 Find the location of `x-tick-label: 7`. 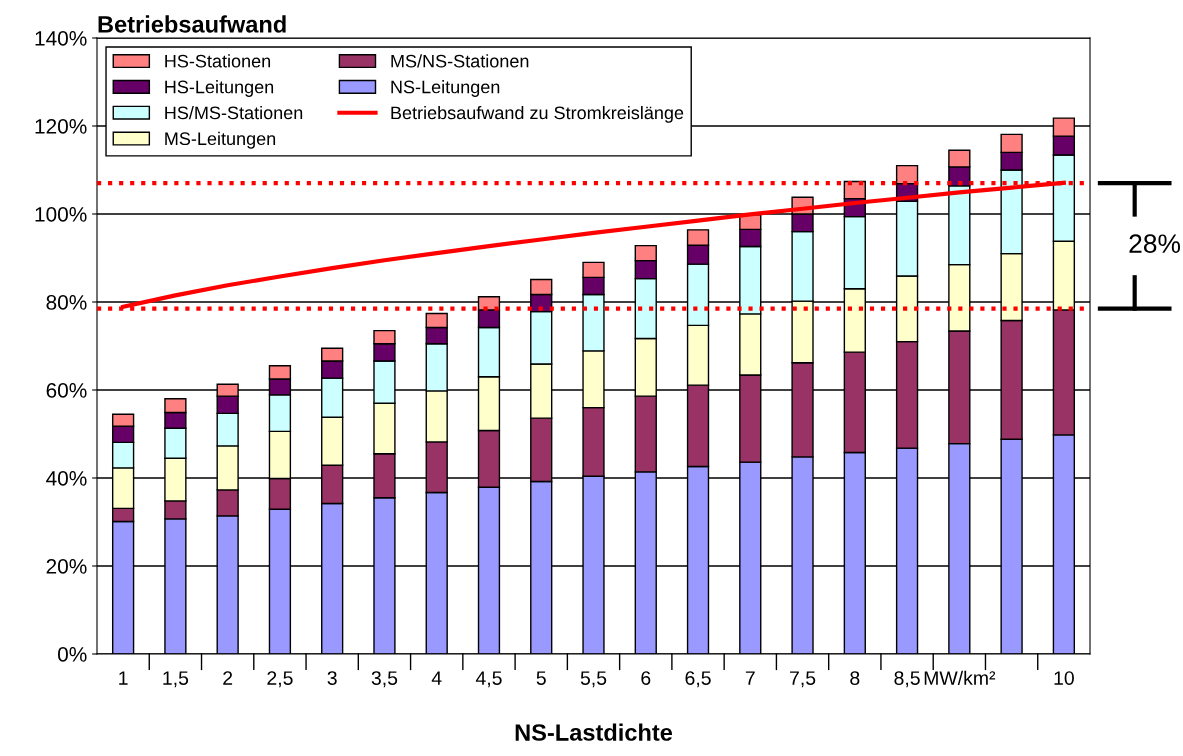

x-tick-label: 7 is located at coordinates (750, 678).